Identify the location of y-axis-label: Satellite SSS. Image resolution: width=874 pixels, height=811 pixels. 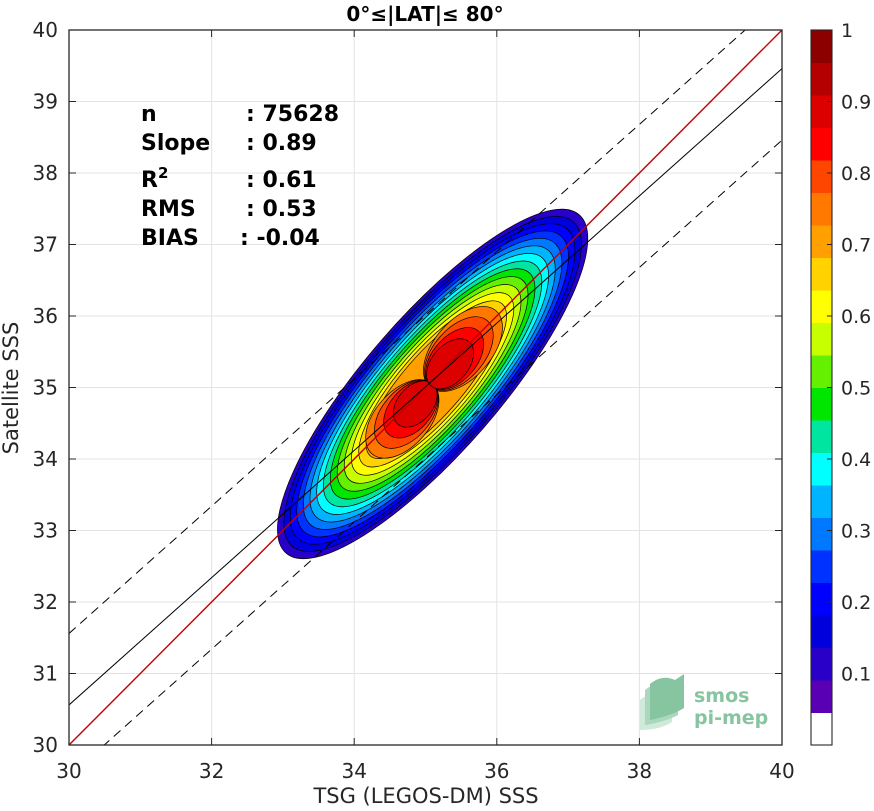
(11, 388).